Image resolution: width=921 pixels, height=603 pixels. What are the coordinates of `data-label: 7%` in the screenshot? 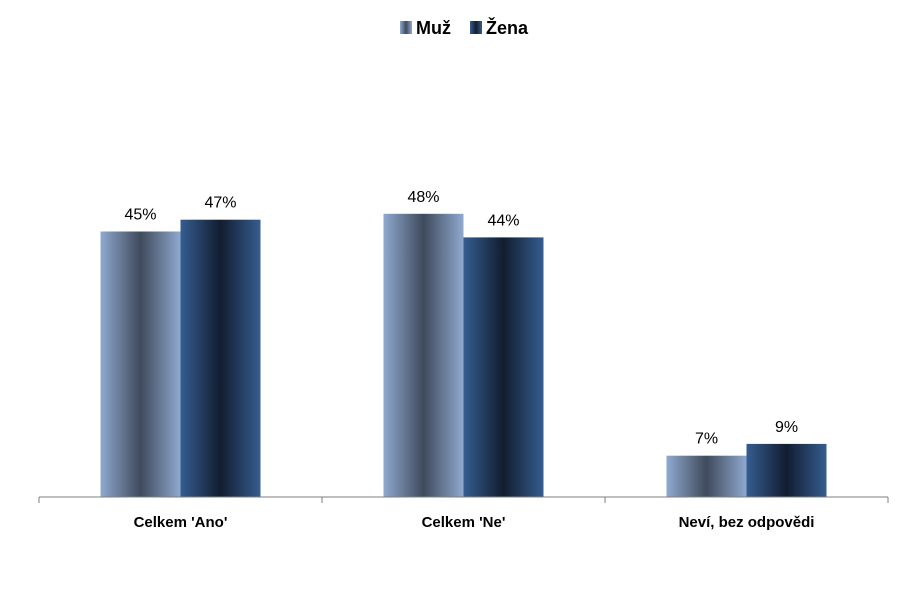 It's located at (706, 439).